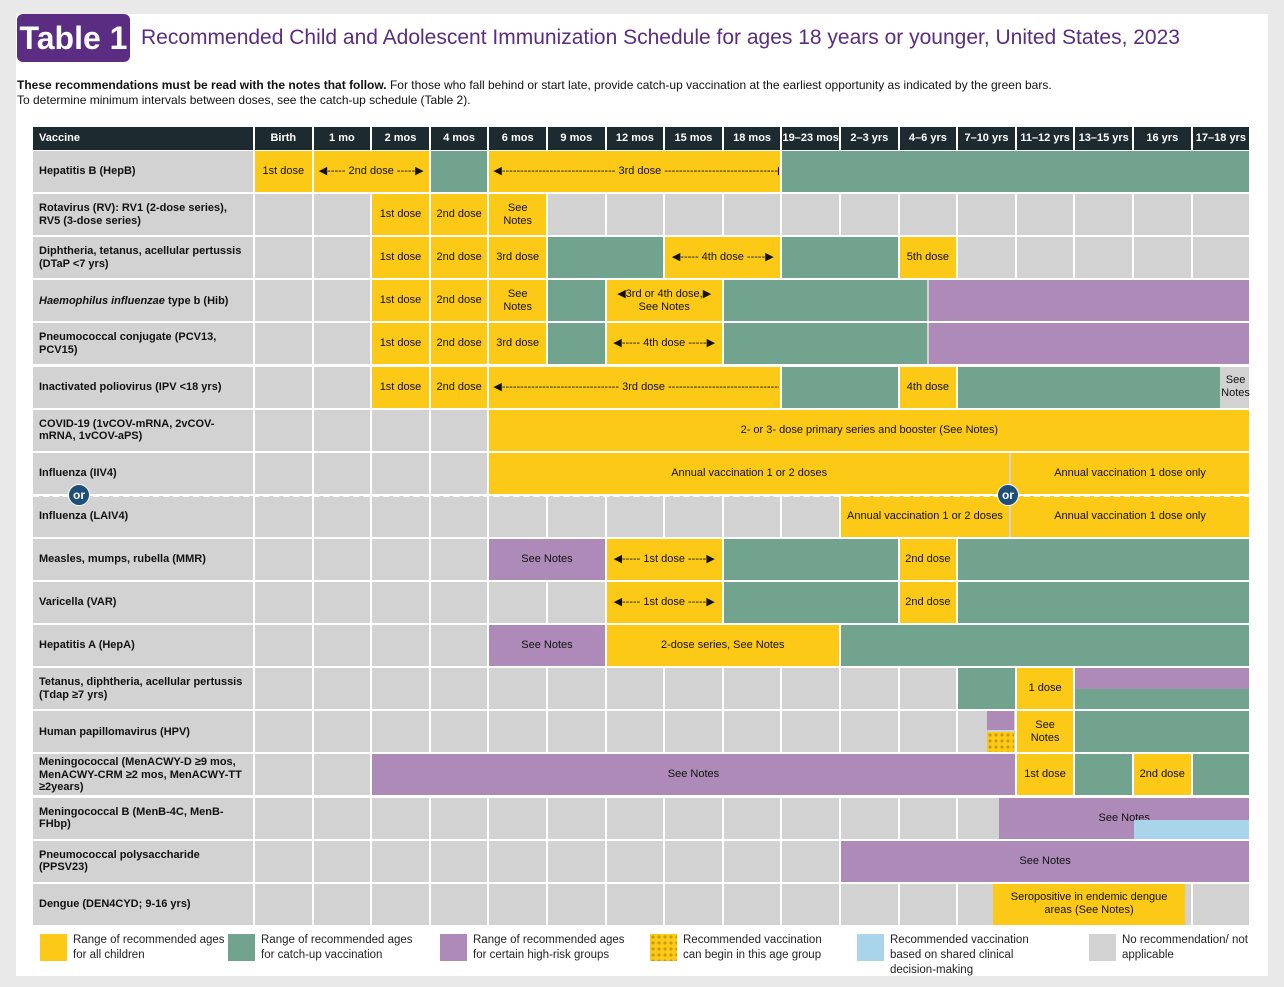 Image resolution: width=1284 pixels, height=987 pixels. What do you see at coordinates (143, 818) in the screenshot?
I see `vaccine-name: Meningococcal B (MenB-4C, MenB-FHbp)` at bounding box center [143, 818].